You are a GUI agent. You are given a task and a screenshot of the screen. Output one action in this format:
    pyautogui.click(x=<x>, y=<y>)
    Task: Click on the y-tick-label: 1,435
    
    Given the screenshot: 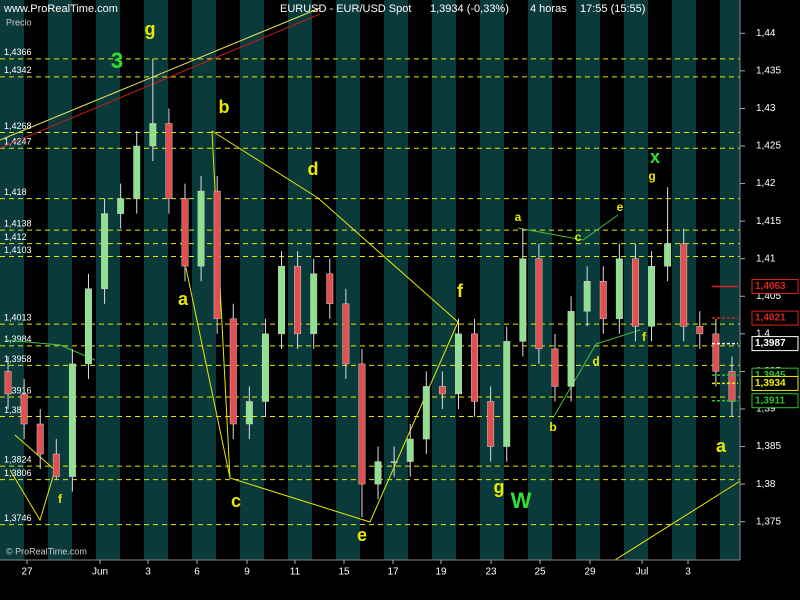 What is the action you would take?
    pyautogui.click(x=768, y=71)
    